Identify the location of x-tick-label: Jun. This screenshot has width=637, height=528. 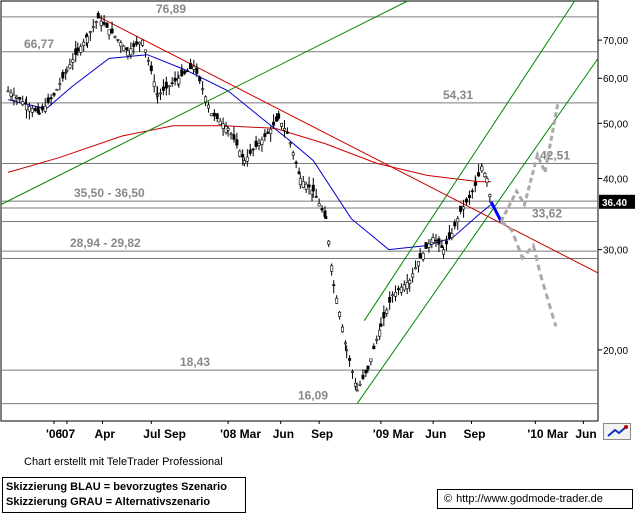
(283, 434).